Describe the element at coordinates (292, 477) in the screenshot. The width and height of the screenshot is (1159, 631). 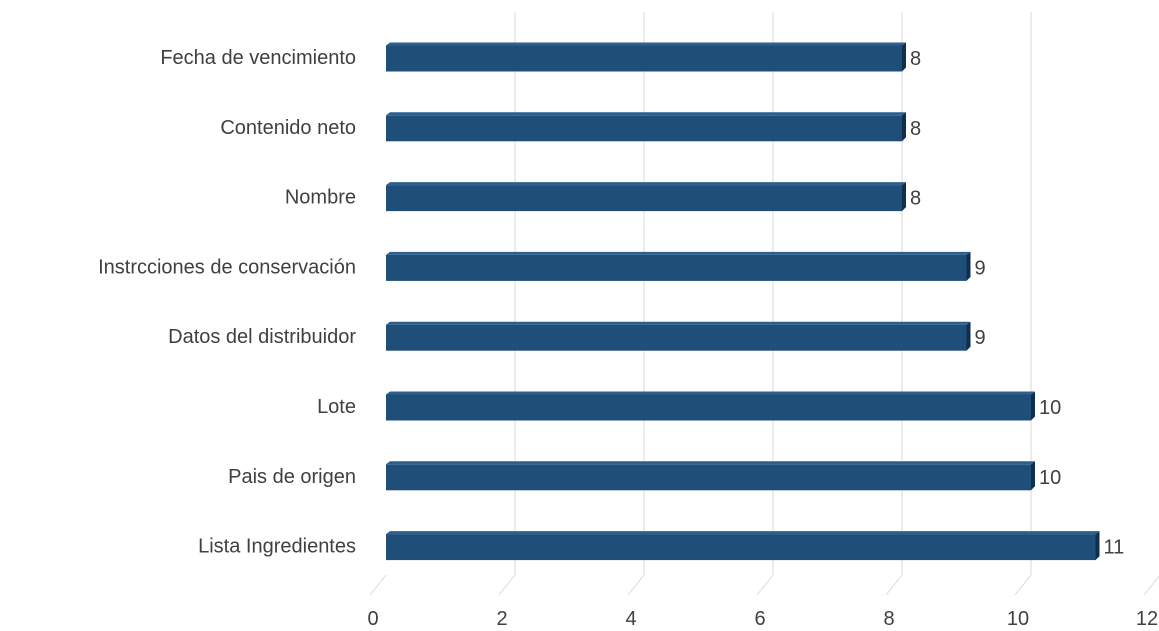
I see `category-label: Pais de origen` at that location.